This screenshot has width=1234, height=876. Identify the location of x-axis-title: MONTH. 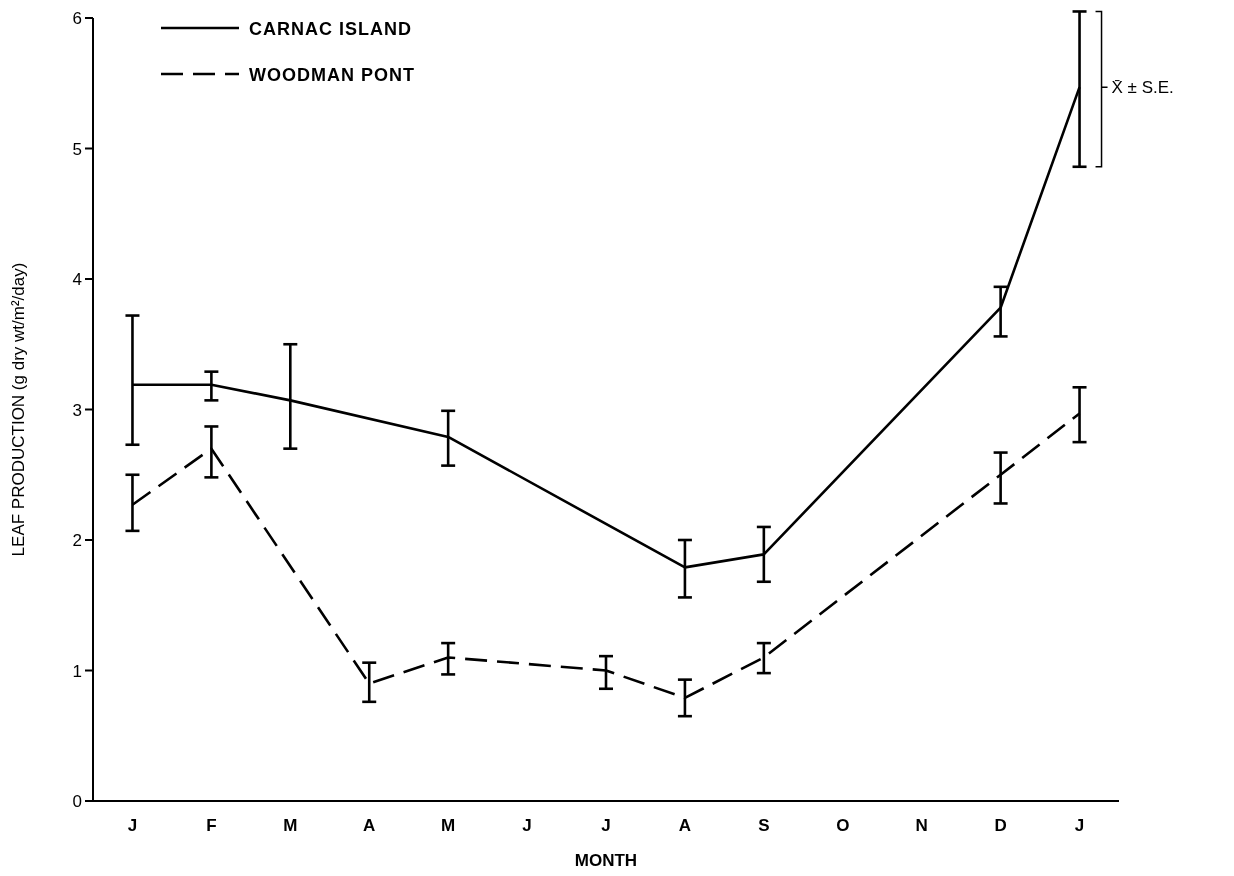
(606, 860).